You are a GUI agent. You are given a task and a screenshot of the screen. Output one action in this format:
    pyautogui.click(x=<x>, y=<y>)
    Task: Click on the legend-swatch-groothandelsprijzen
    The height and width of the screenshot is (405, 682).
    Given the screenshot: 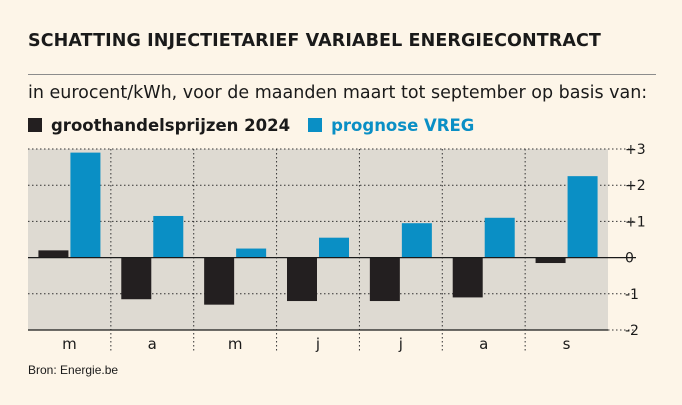 What is the action you would take?
    pyautogui.click(x=35, y=125)
    